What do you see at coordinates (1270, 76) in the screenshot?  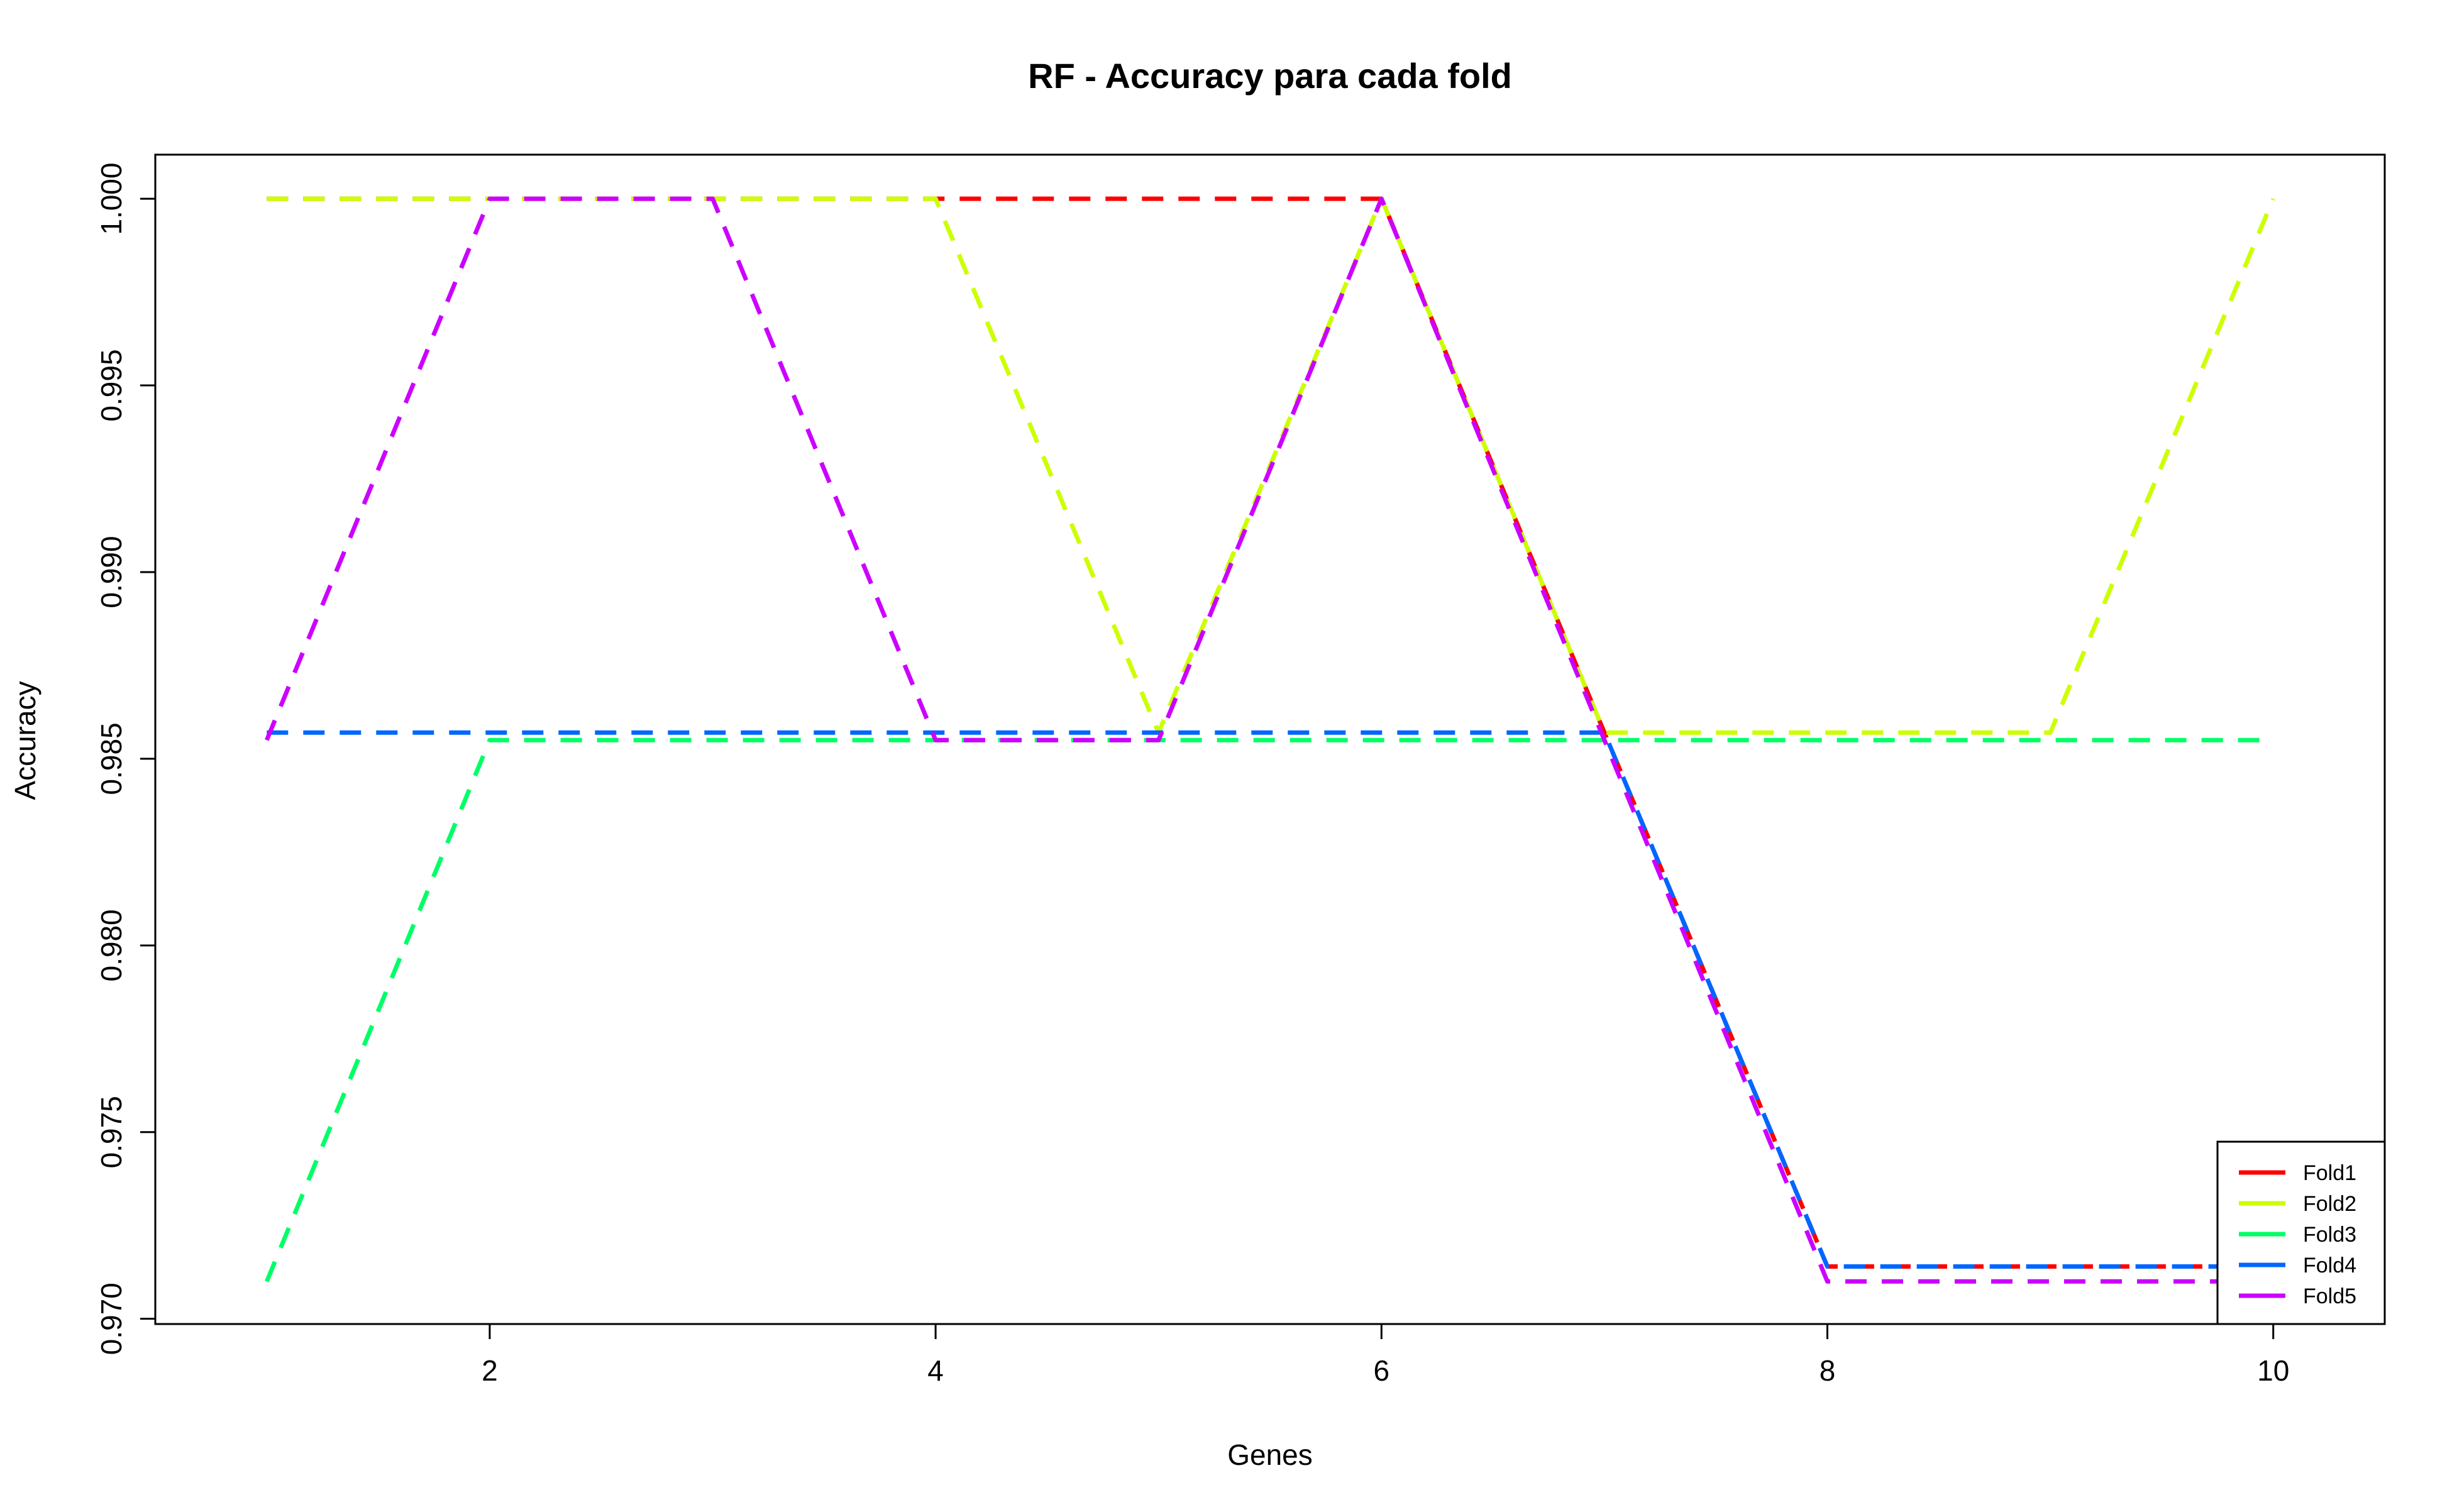 I see `chart-title: RF - Accuracy para cada fold` at bounding box center [1270, 76].